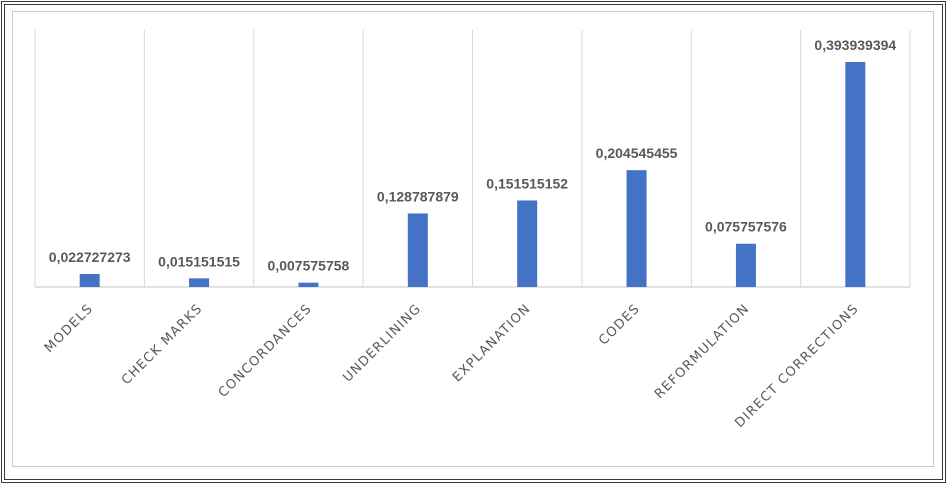  What do you see at coordinates (855, 175) in the screenshot?
I see `bar-direct-corrections` at bounding box center [855, 175].